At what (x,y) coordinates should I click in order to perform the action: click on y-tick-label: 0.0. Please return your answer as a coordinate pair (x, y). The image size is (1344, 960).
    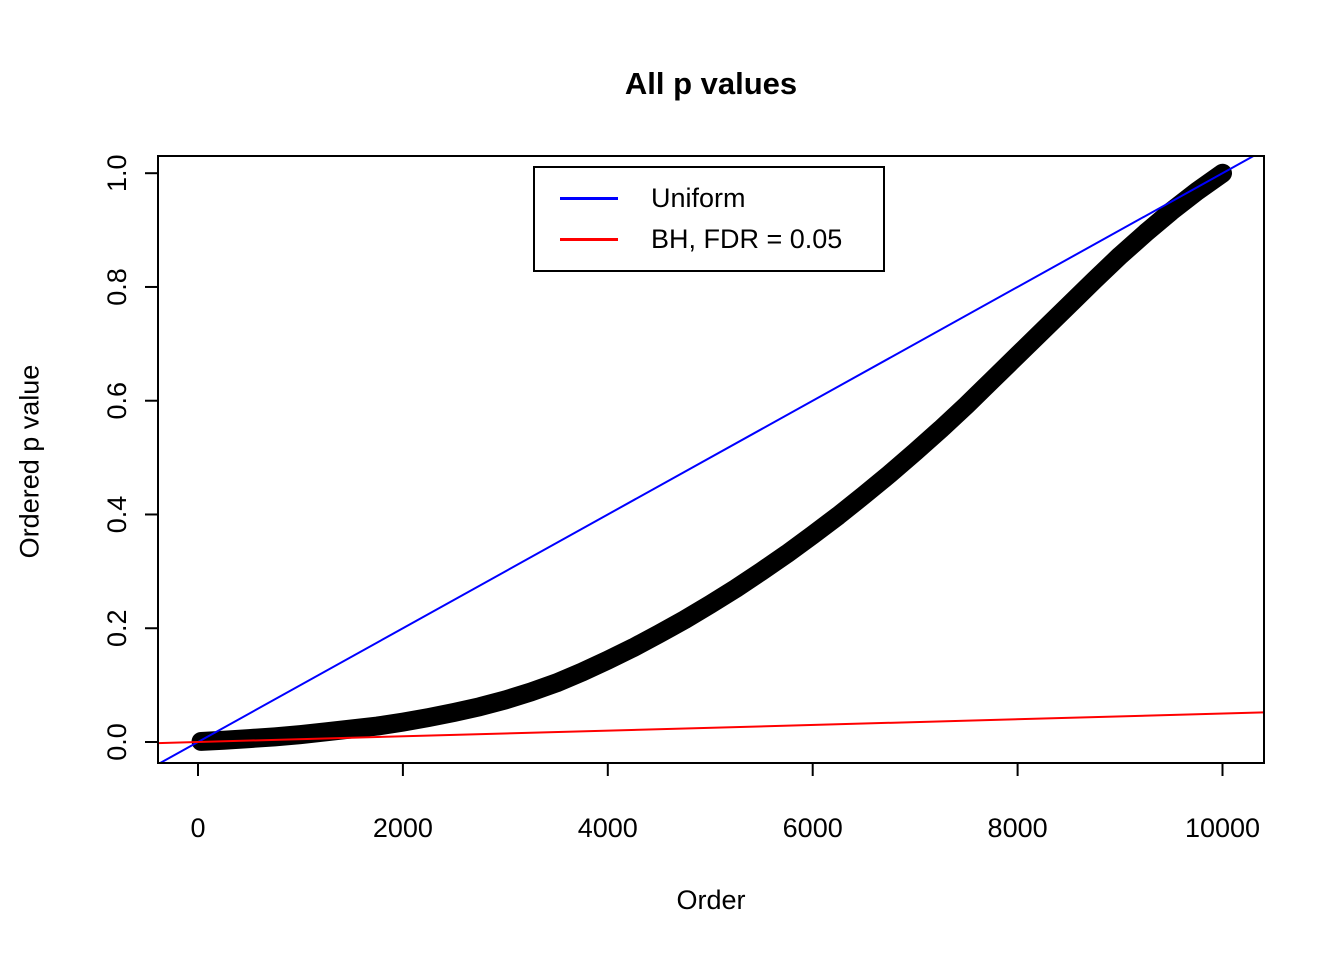
    Looking at the image, I should click on (117, 742).